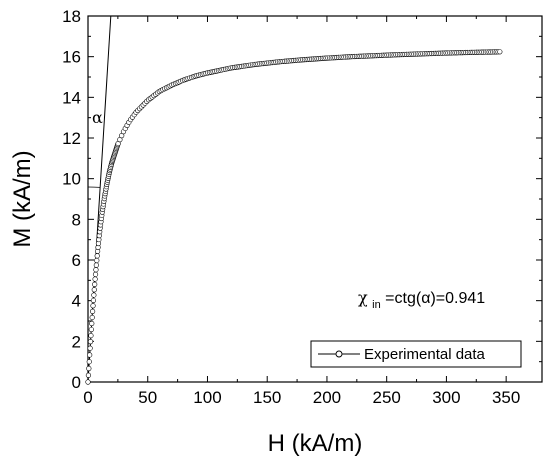  I want to click on y-tick-label: 6, so click(76, 260).